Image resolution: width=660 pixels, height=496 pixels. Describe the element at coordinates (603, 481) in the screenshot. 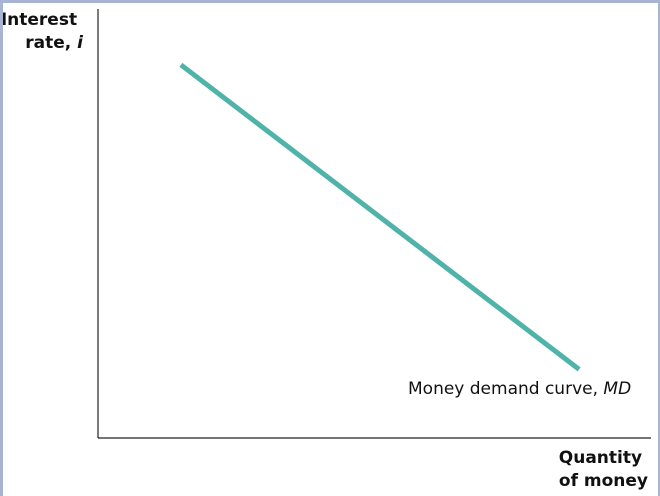

I see `x-axis-label-line-2: of money` at that location.